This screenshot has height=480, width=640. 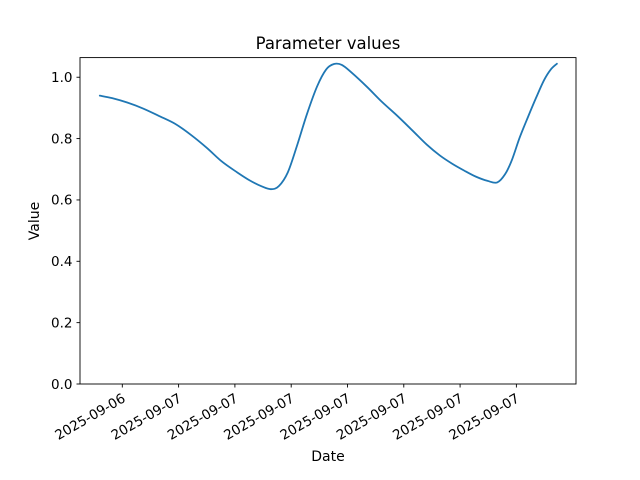 What do you see at coordinates (61, 323) in the screenshot?
I see `y-tick-label: 0.2` at bounding box center [61, 323].